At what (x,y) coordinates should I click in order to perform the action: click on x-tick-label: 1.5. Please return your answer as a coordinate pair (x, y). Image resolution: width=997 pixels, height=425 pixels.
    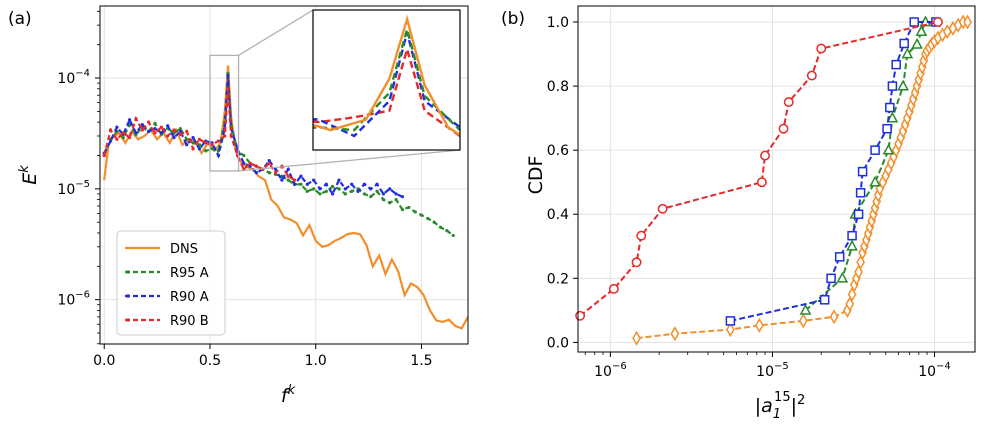
    Looking at the image, I should click on (421, 361).